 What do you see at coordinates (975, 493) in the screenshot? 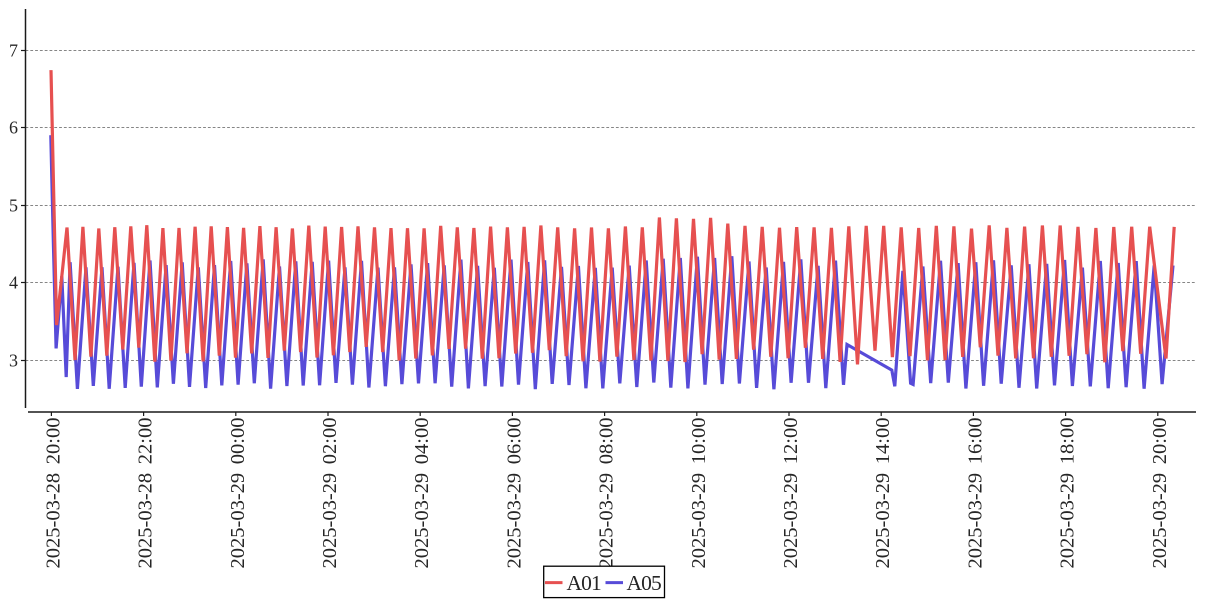
I see `svg-text: 2025-03-29 16:00` at bounding box center [975, 493].